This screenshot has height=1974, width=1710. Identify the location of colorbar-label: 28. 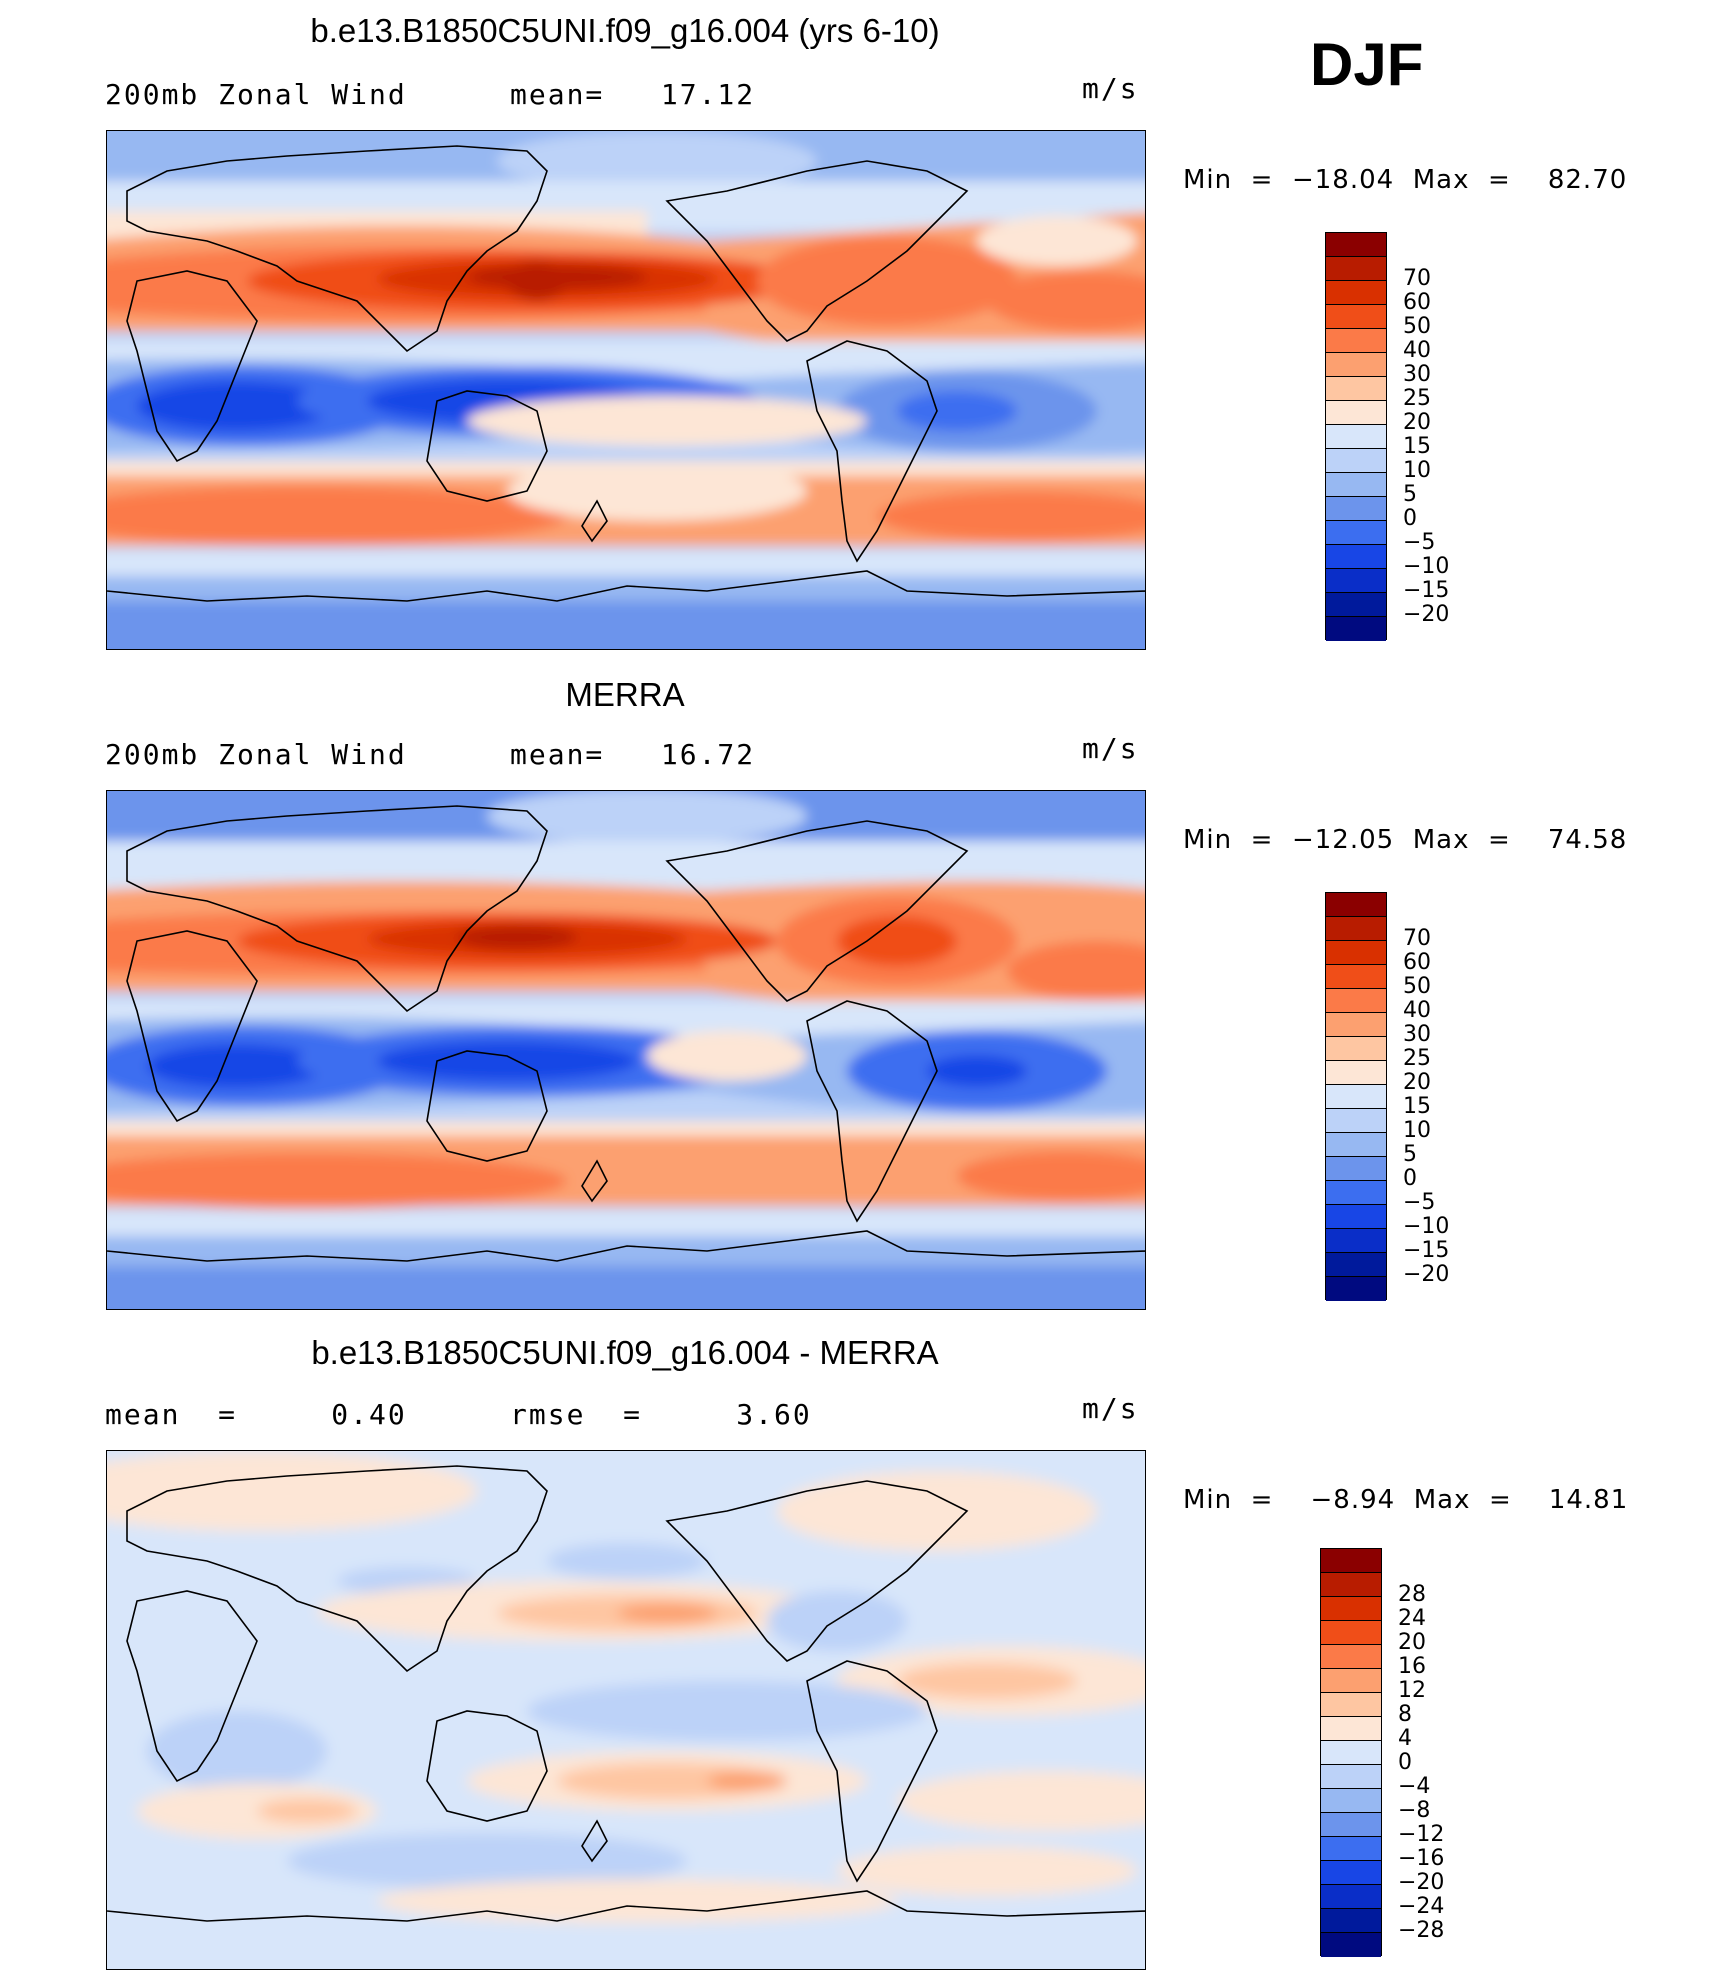
(1412, 1594).